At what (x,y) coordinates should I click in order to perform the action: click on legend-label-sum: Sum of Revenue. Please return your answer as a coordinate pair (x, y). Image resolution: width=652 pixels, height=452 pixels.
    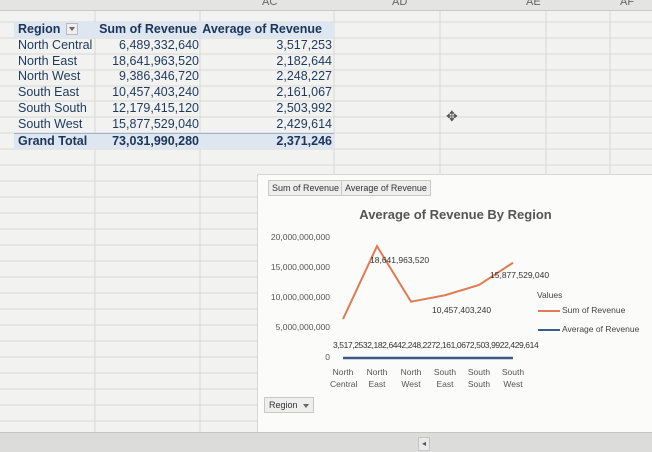
    Looking at the image, I should click on (594, 310).